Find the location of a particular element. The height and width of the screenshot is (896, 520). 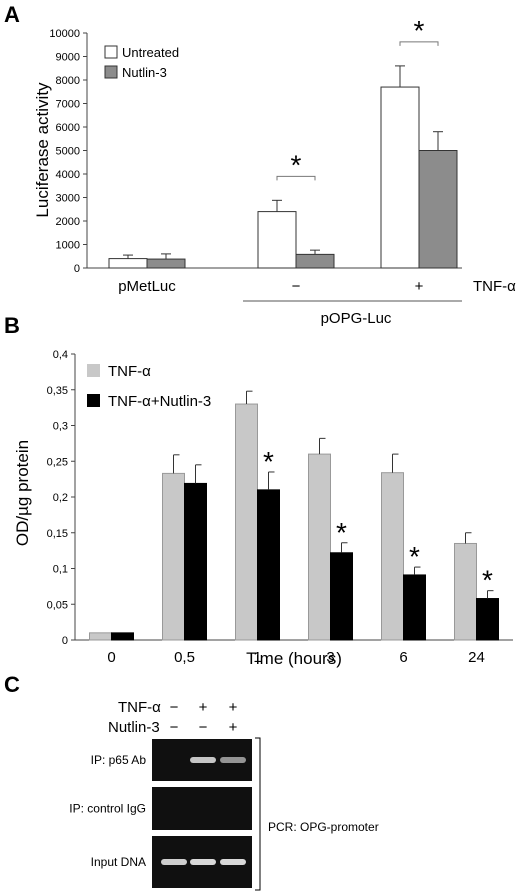

chart-b-ytick-label: 0,05 is located at coordinates (57, 605).